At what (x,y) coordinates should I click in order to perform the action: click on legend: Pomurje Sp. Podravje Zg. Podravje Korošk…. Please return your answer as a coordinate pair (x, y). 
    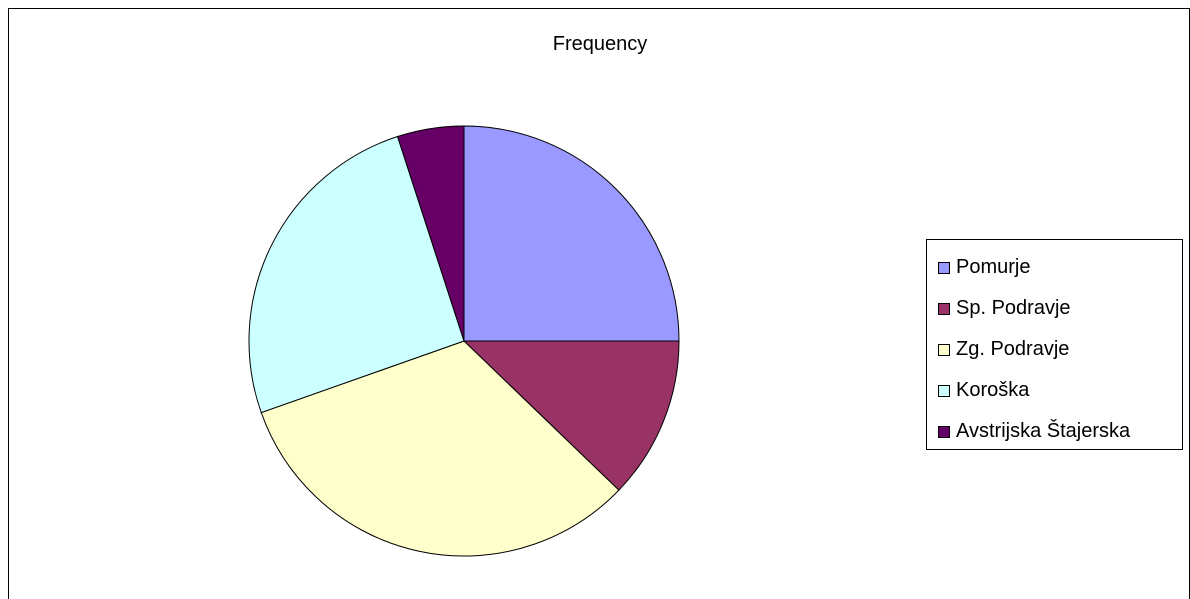
    Looking at the image, I should click on (1054, 344).